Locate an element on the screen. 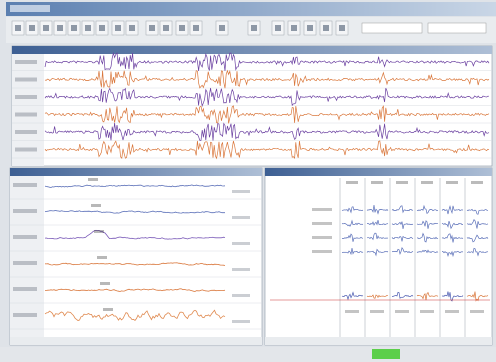 This screenshot has height=362, width=496. status-bar is located at coordinates (248, 354).